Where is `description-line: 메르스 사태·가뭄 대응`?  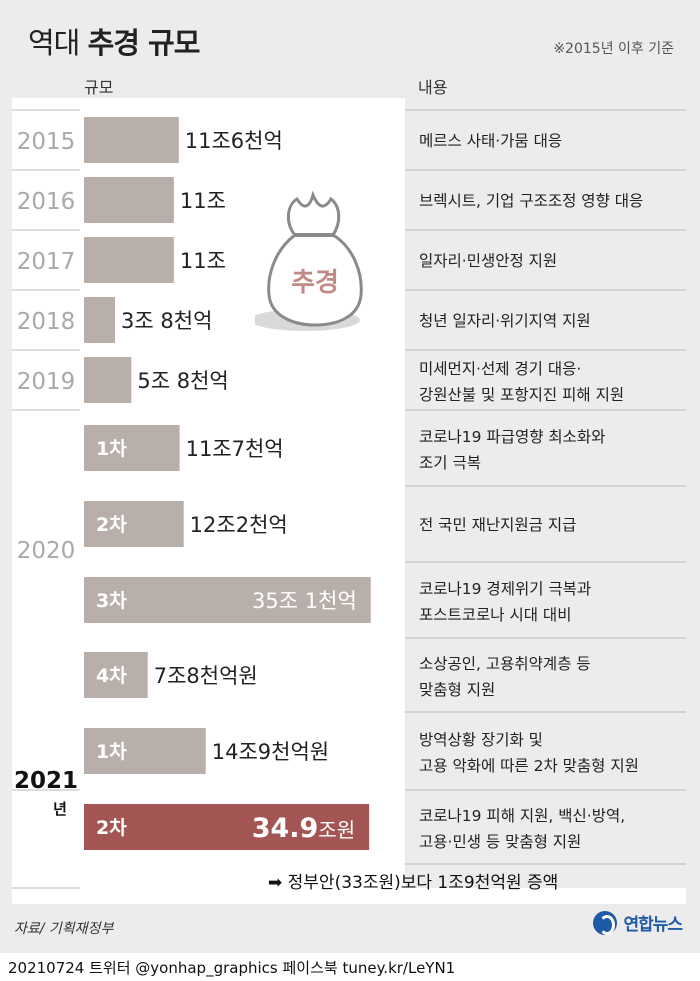 description-line: 메르스 사태·가뭄 대응 is located at coordinates (490, 141).